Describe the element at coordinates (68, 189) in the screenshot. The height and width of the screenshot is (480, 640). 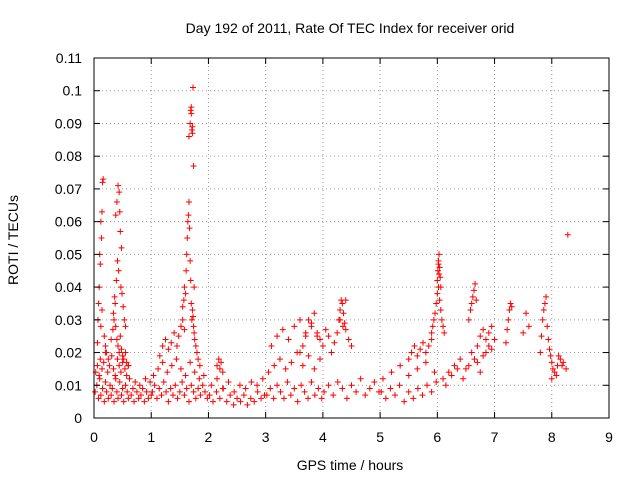
I see `y-tick-label: 0.07` at that location.